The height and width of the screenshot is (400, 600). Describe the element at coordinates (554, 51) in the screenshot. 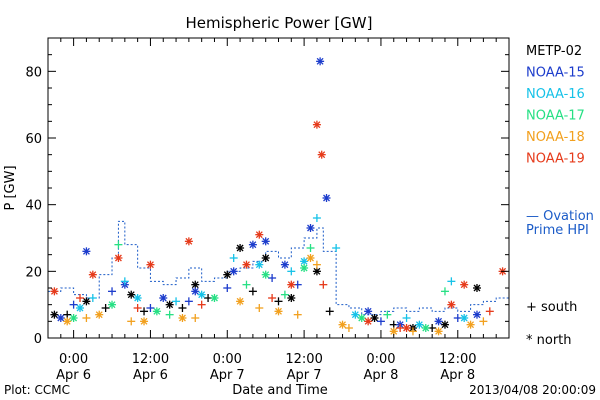

I see `legend-satellite-entry: METP-02` at that location.